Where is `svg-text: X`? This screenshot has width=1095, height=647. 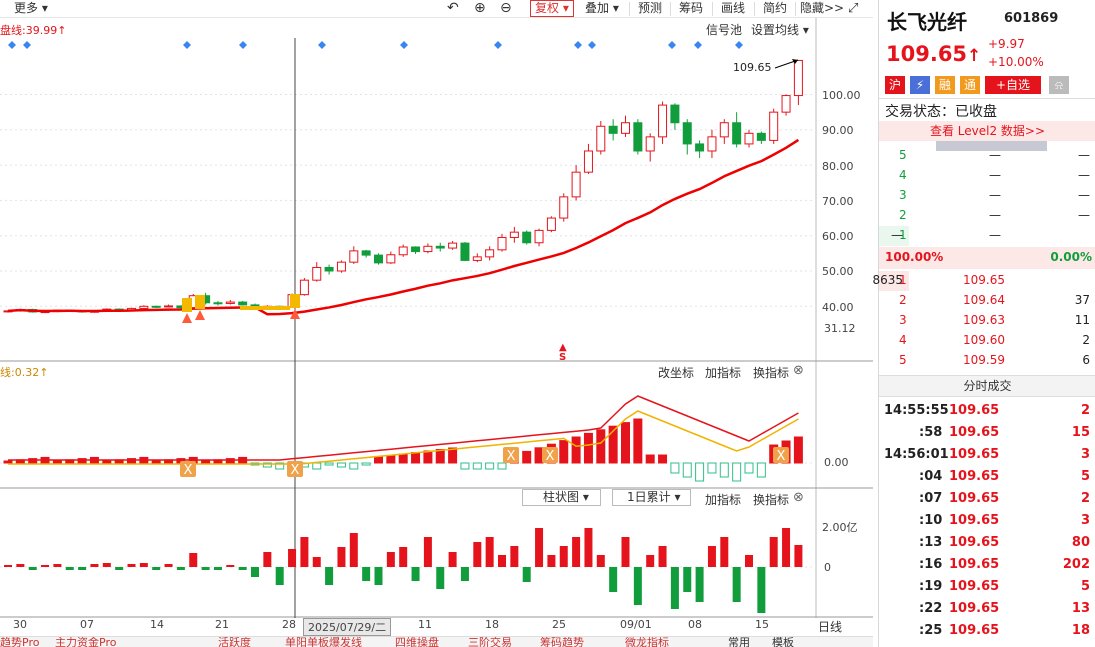 svg-text: X is located at coordinates (511, 456).